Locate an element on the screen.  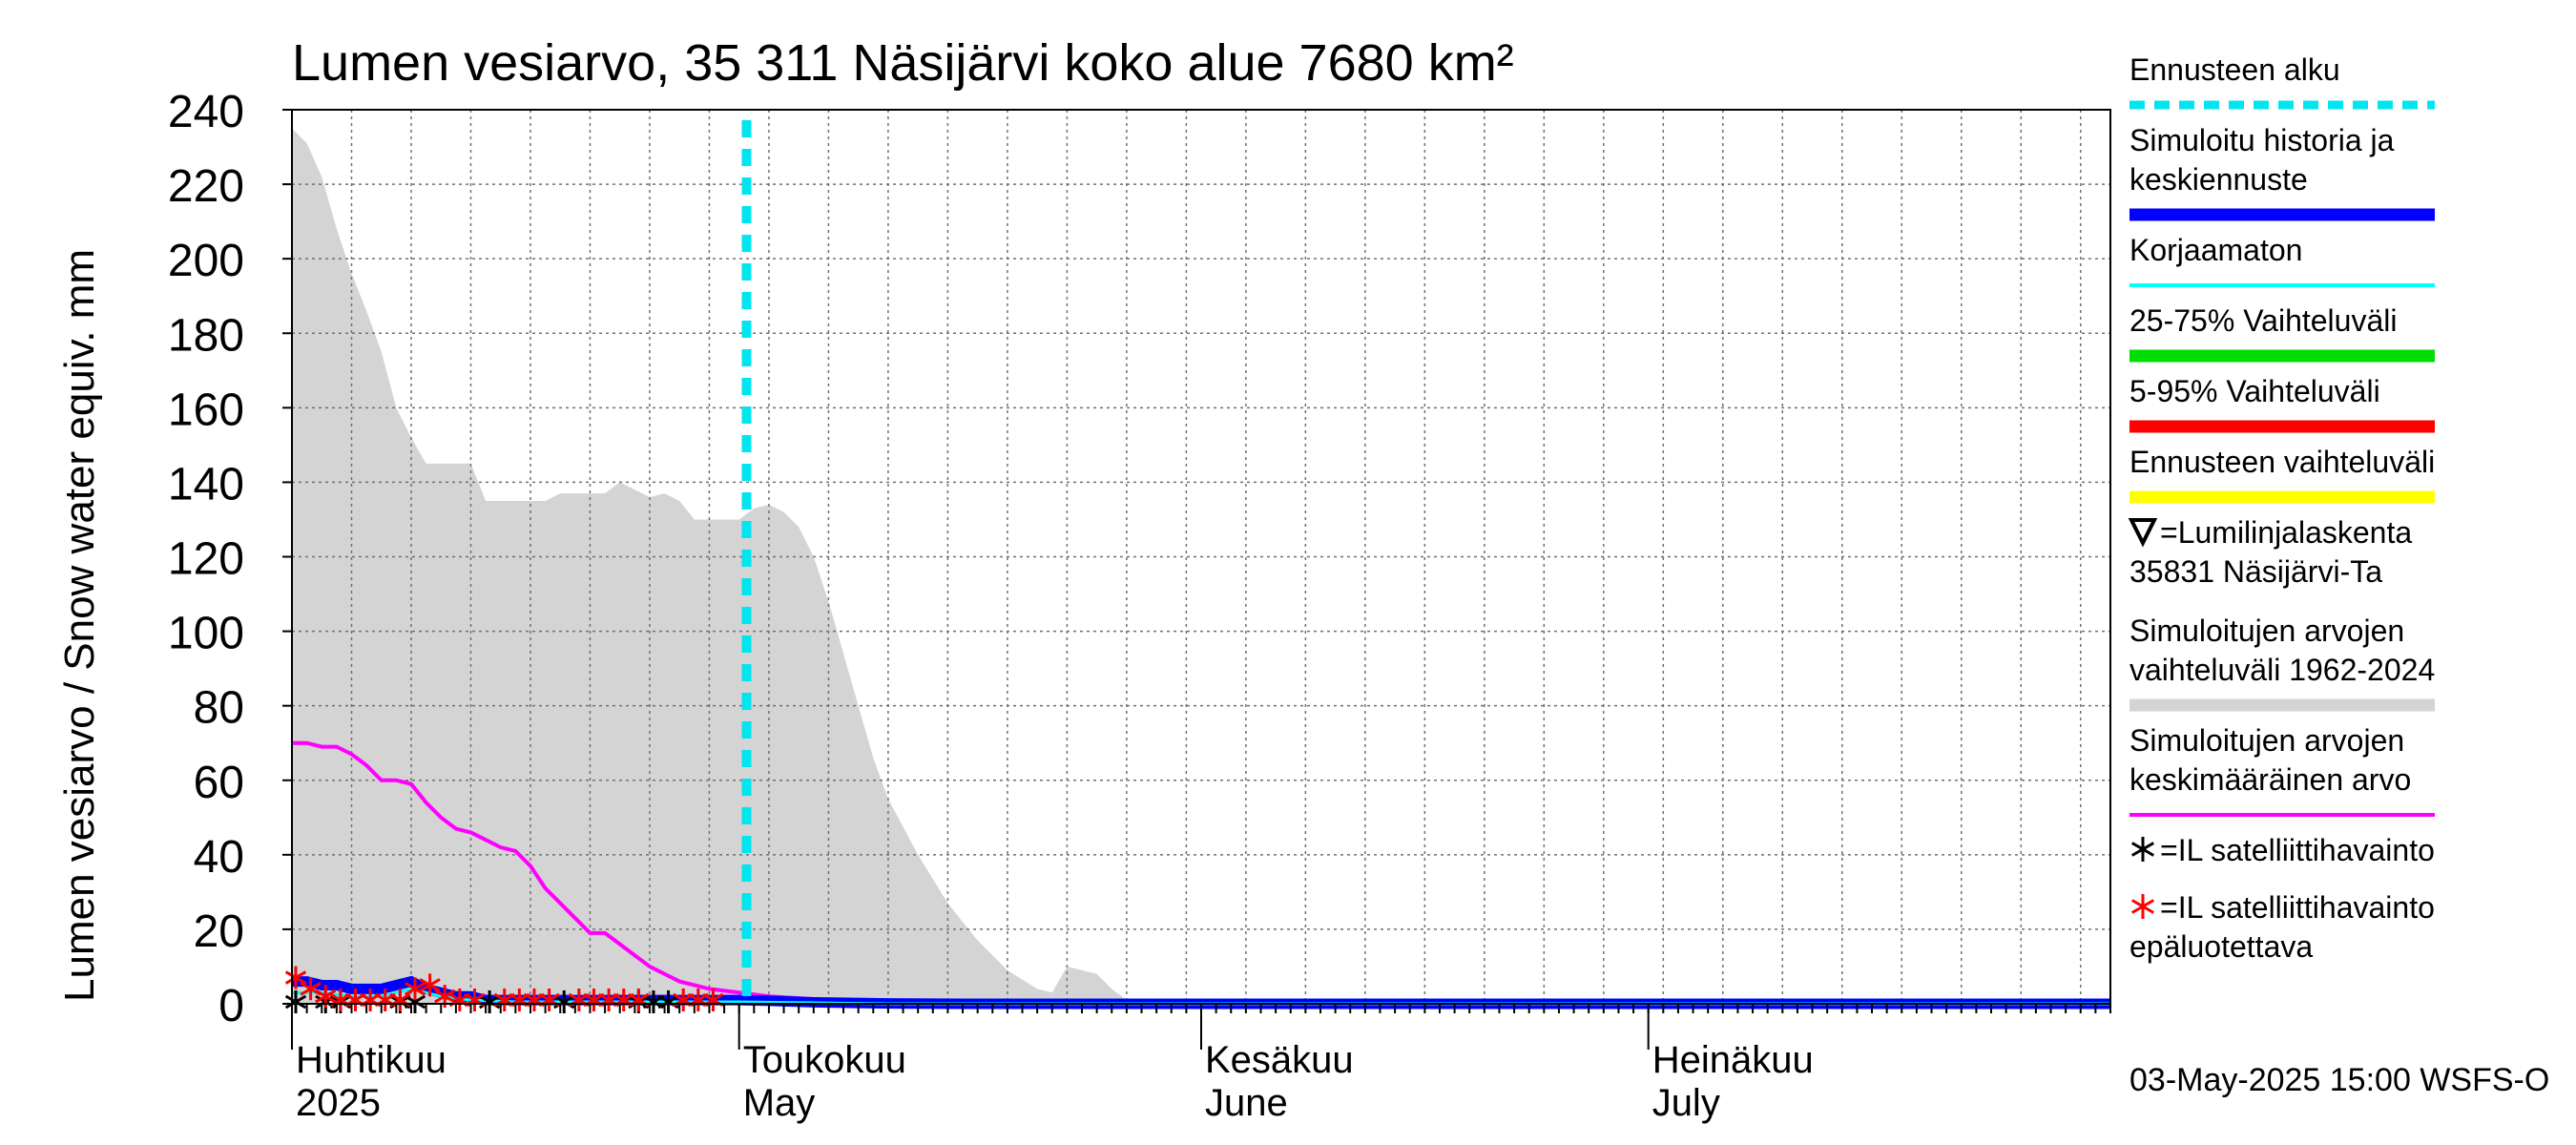
legend-label: 25-75% Vaihteluväli is located at coordinates (2263, 321).